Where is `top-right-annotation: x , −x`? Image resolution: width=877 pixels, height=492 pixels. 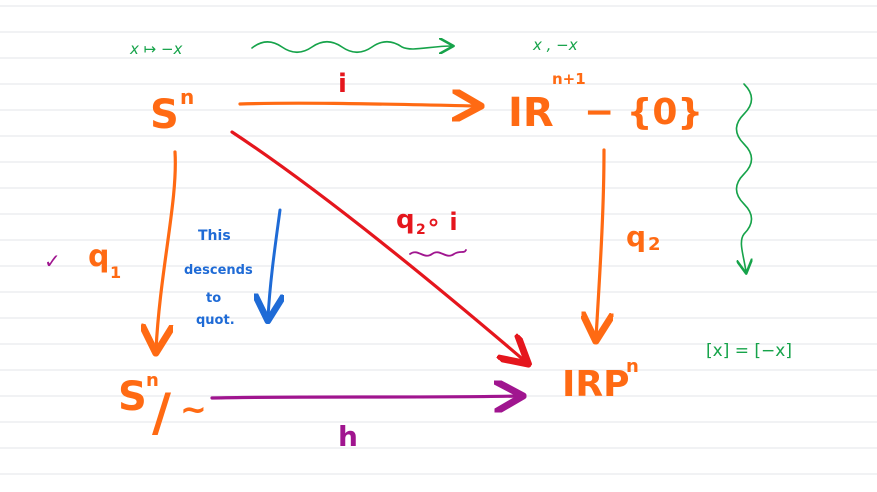 top-right-annotation: x , −x is located at coordinates (555, 45).